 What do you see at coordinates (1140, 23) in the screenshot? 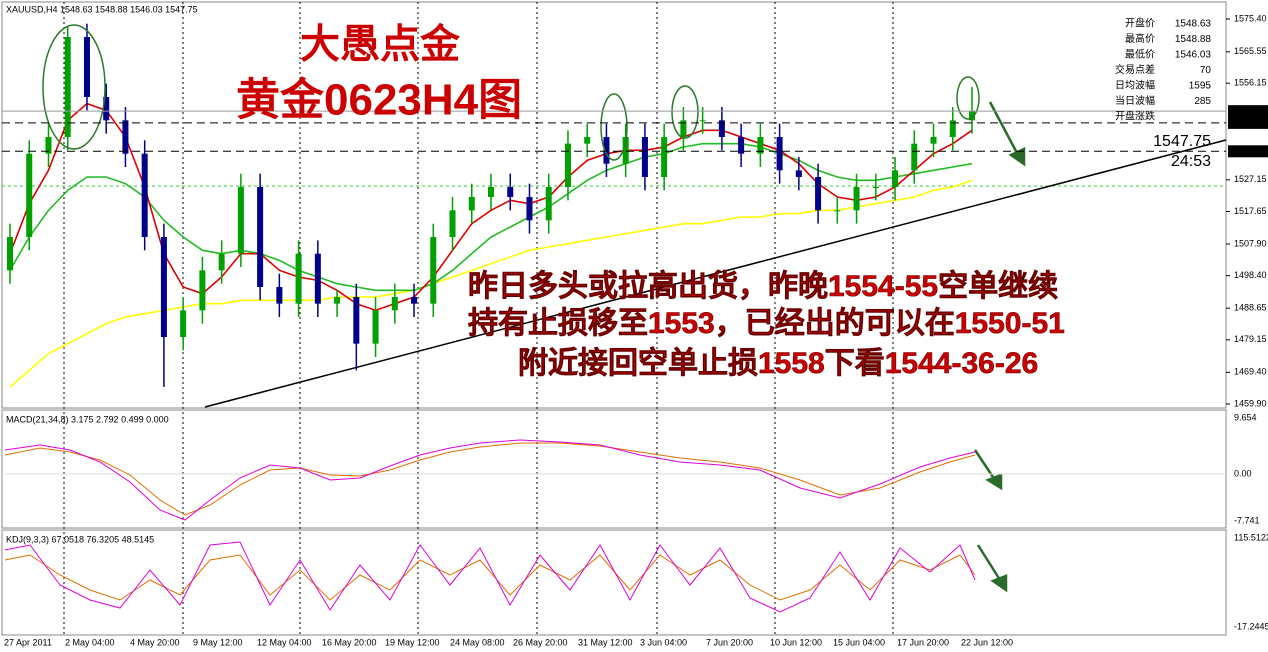
I see `info-label: 开盘价` at bounding box center [1140, 23].